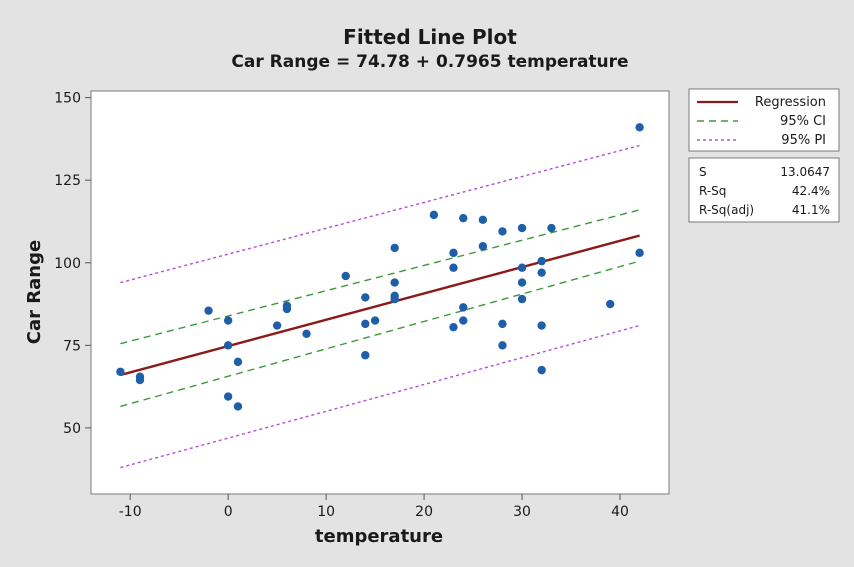 The width and height of the screenshot is (854, 567). I want to click on stat-value-rsq: 42.4%, so click(811, 191).